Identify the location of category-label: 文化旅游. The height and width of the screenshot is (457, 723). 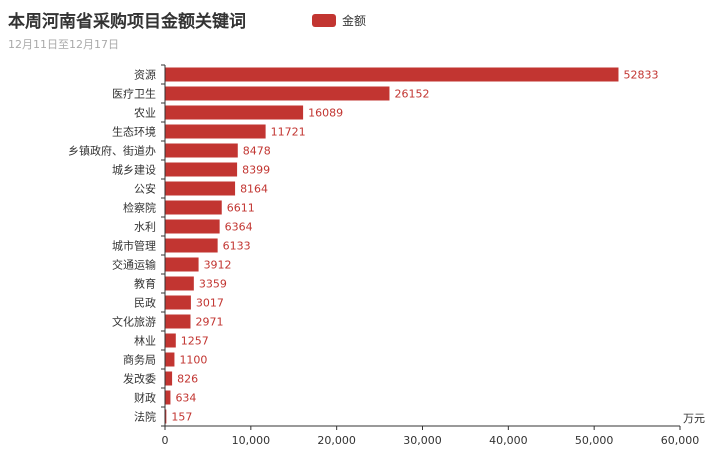
(134, 322).